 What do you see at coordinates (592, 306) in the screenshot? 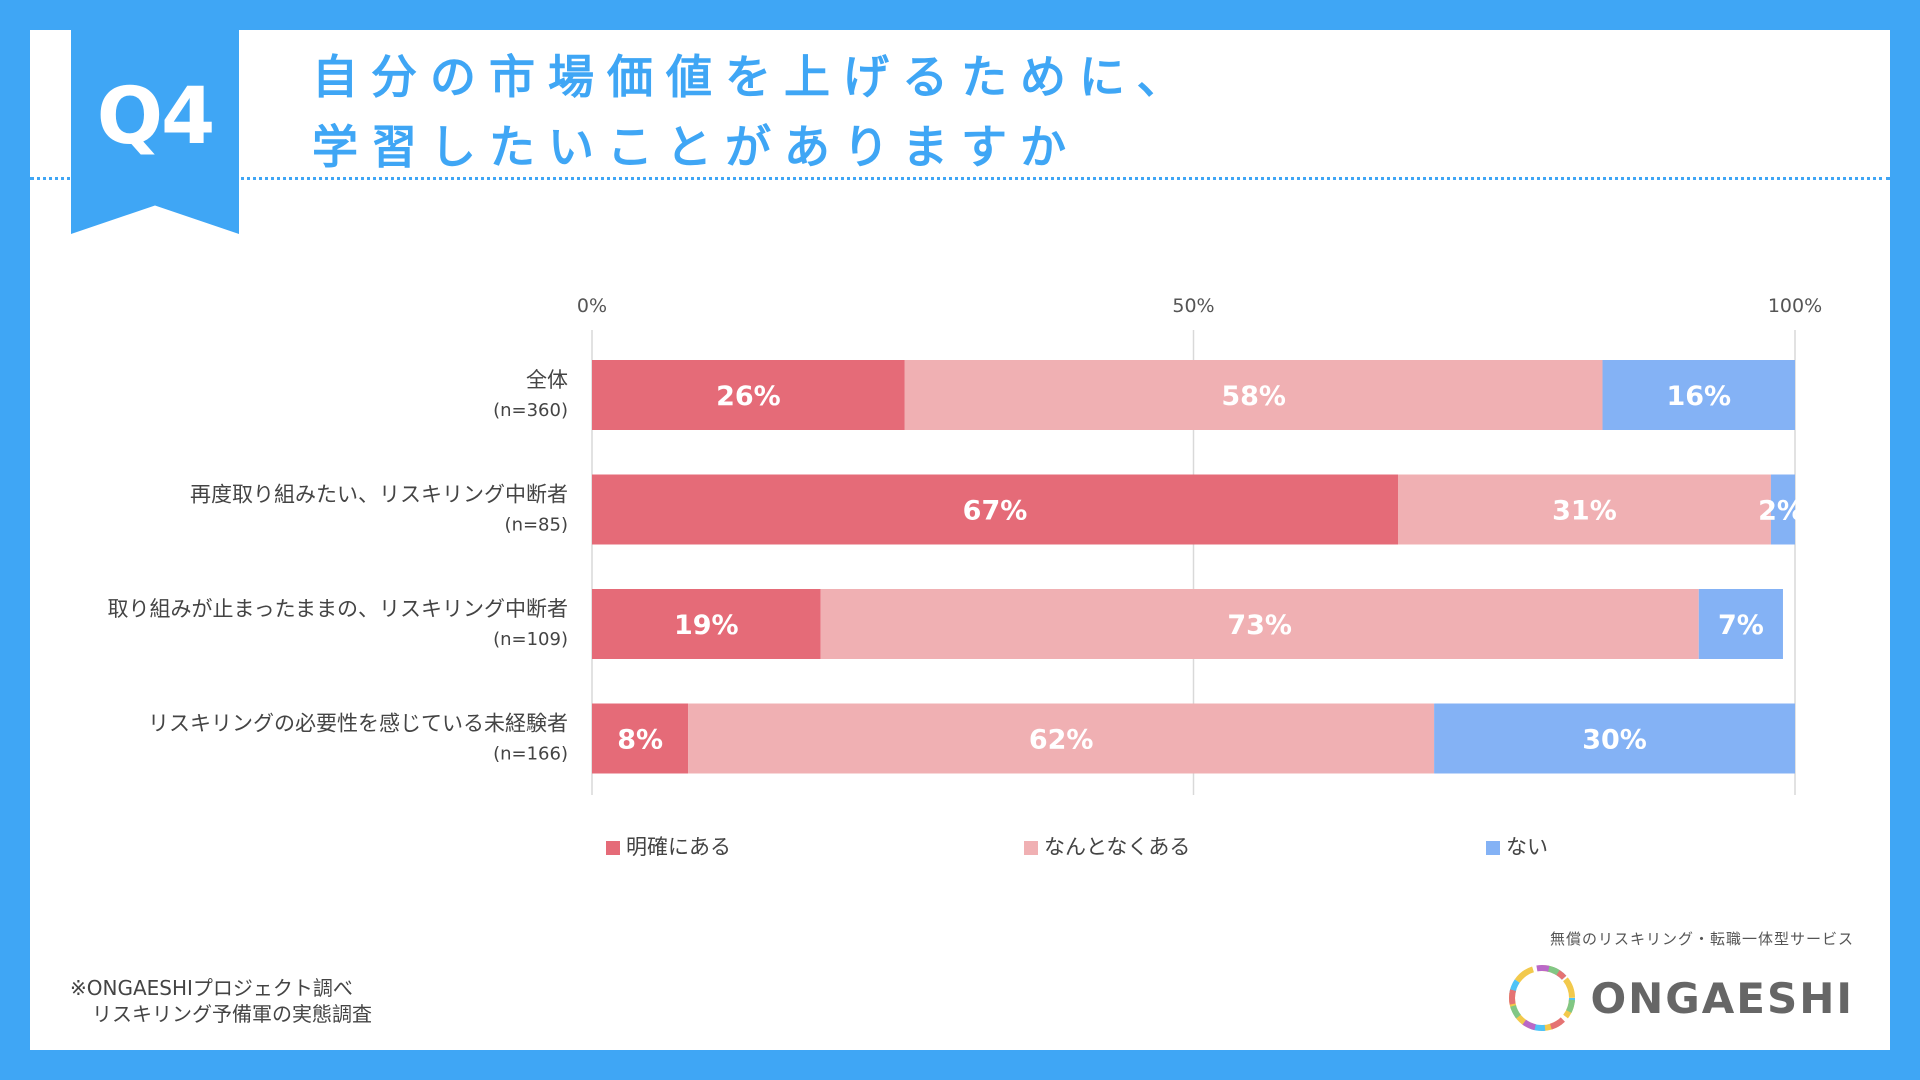
I see `x-tick-label: 0%` at bounding box center [592, 306].